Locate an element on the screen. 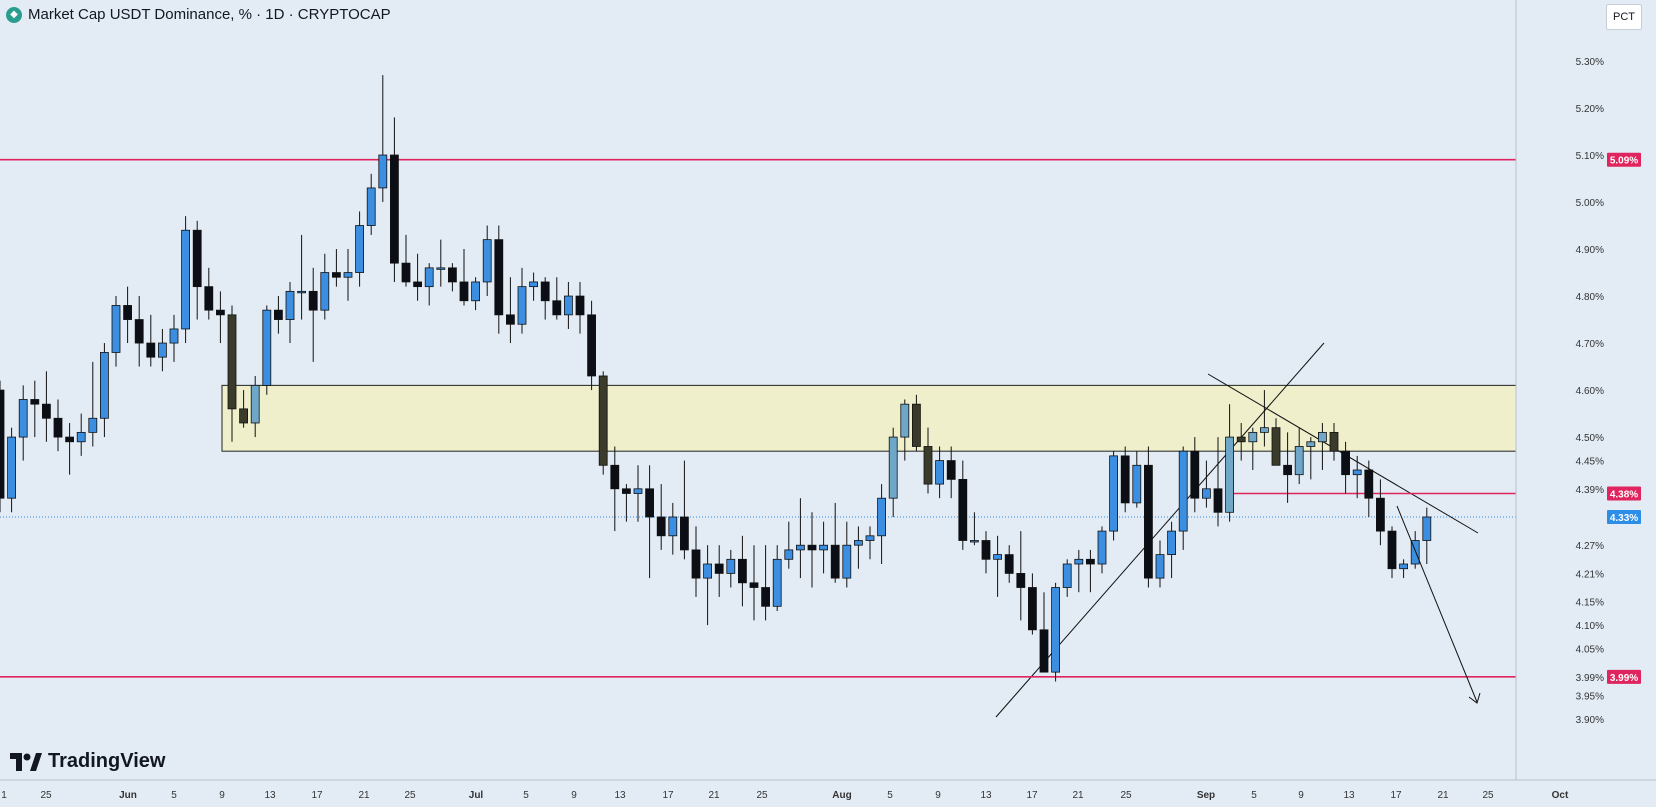 The width and height of the screenshot is (1656, 807). current-price-badge is located at coordinates (1624, 516).